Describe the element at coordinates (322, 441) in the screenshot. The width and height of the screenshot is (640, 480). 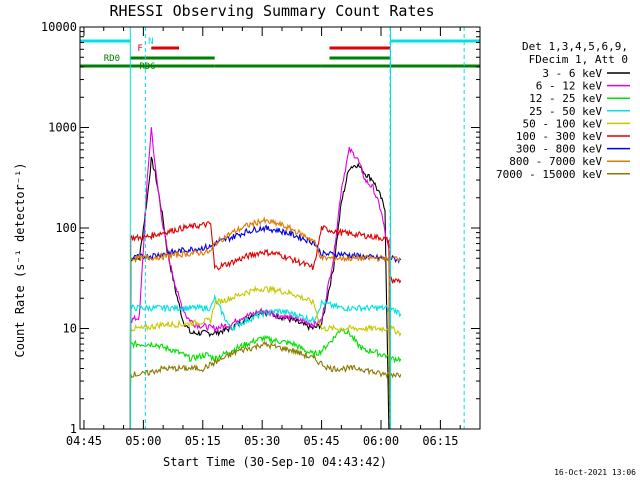
I see `x-tick-label-4: 05:45` at that location.